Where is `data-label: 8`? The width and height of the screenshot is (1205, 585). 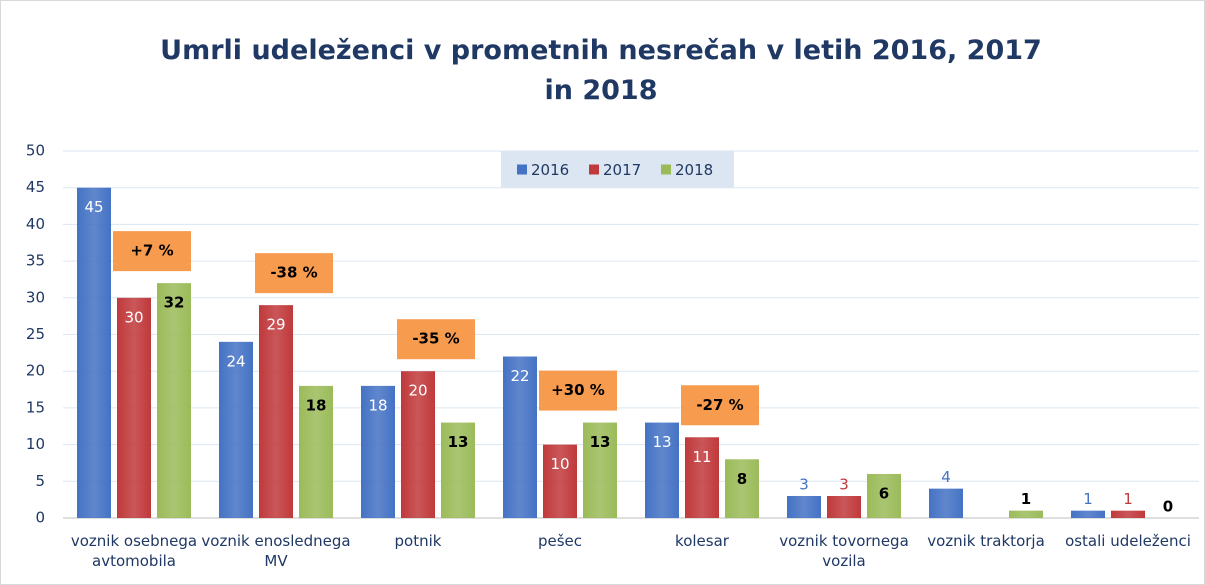
data-label: 8 is located at coordinates (742, 479).